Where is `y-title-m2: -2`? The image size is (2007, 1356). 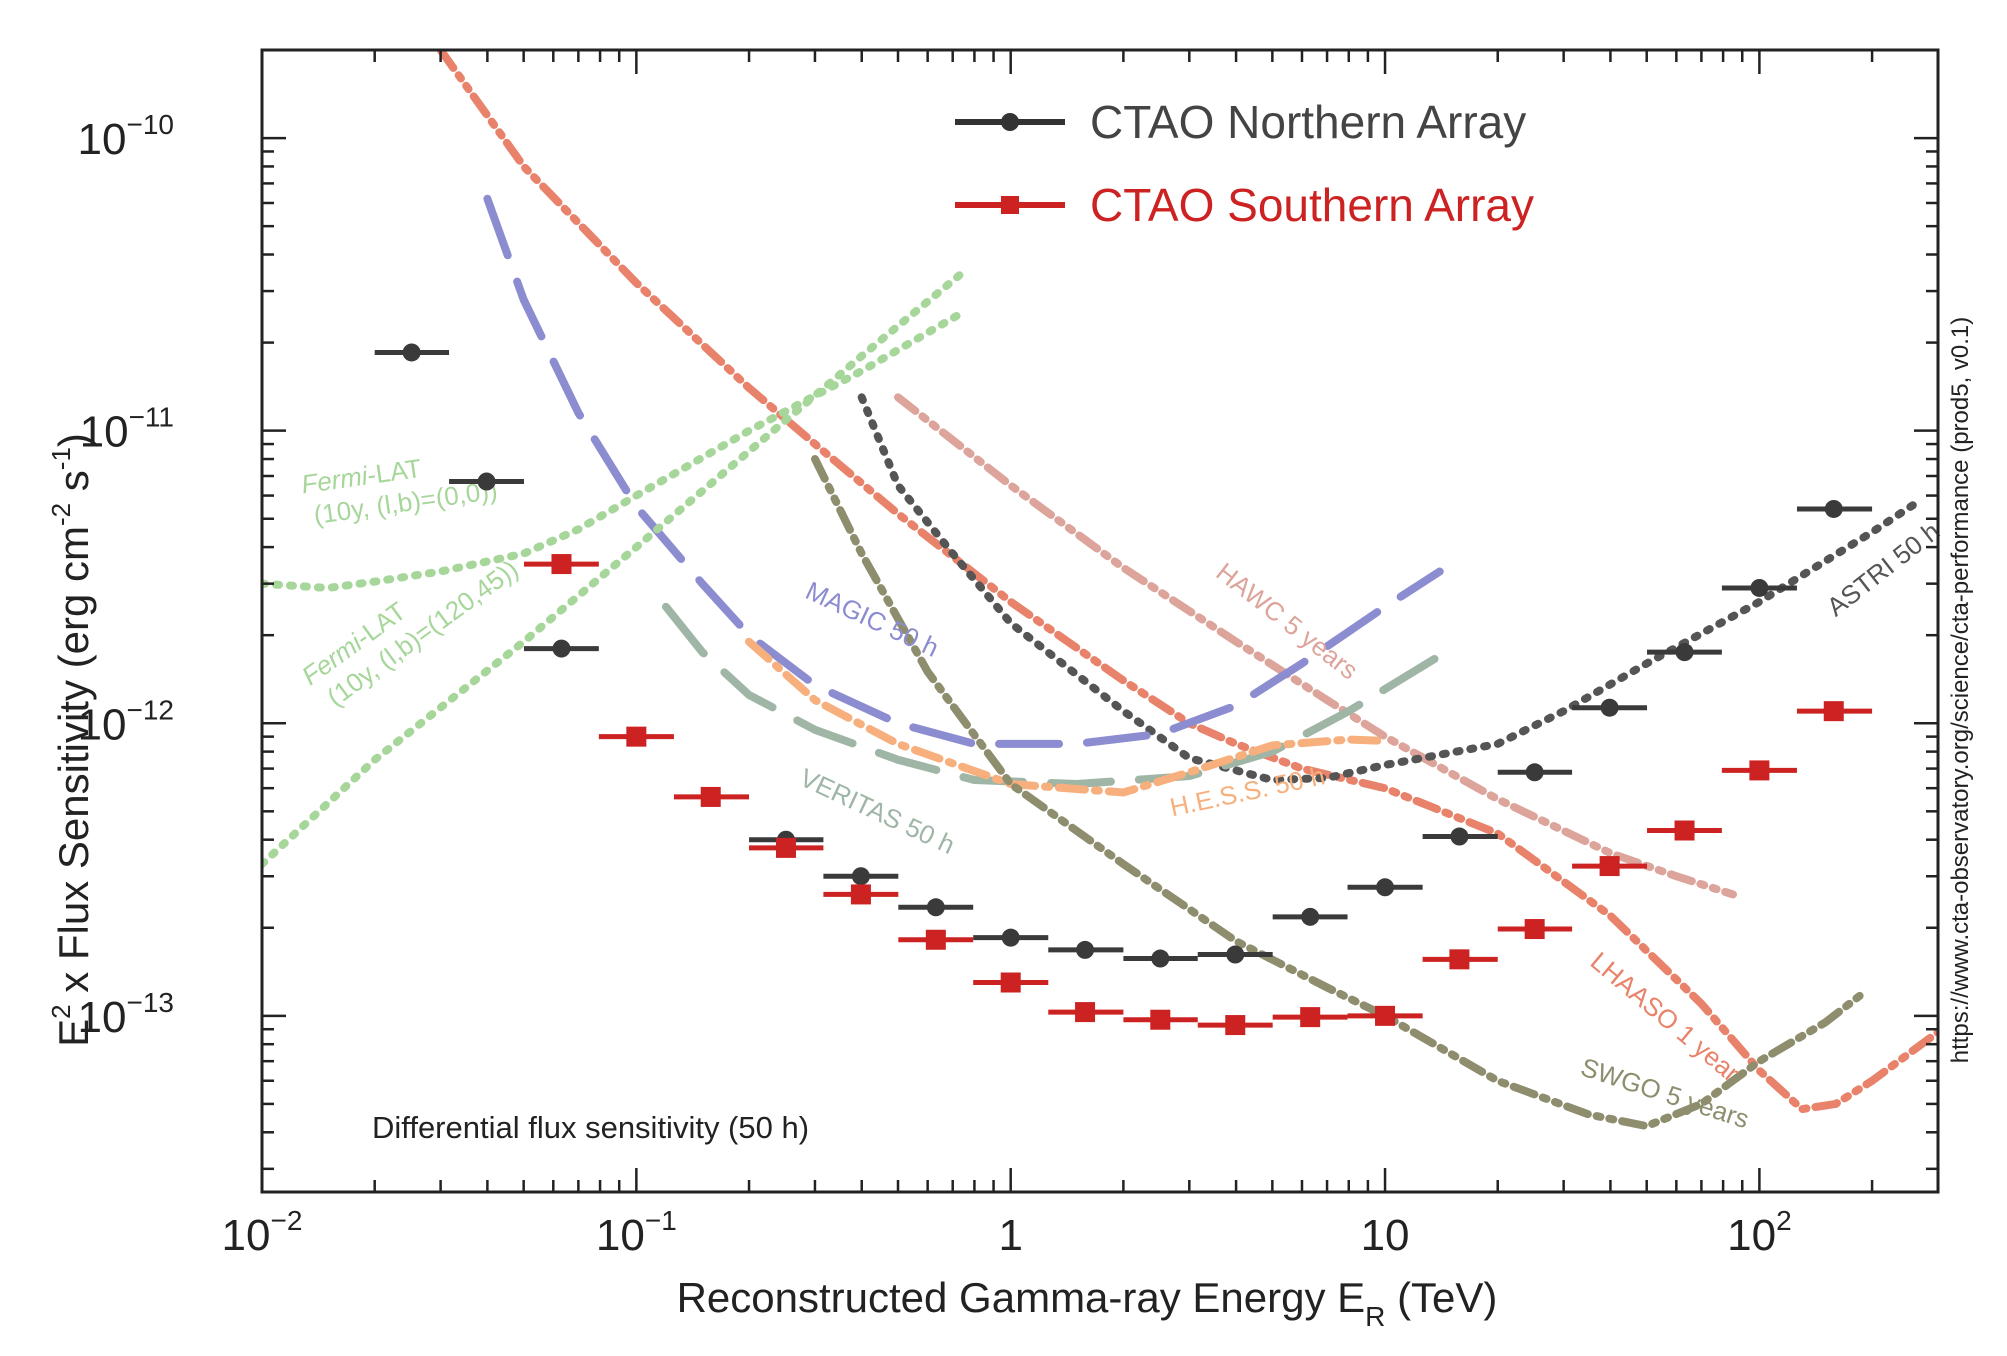 y-title-m2: -2 is located at coordinates (61, 514).